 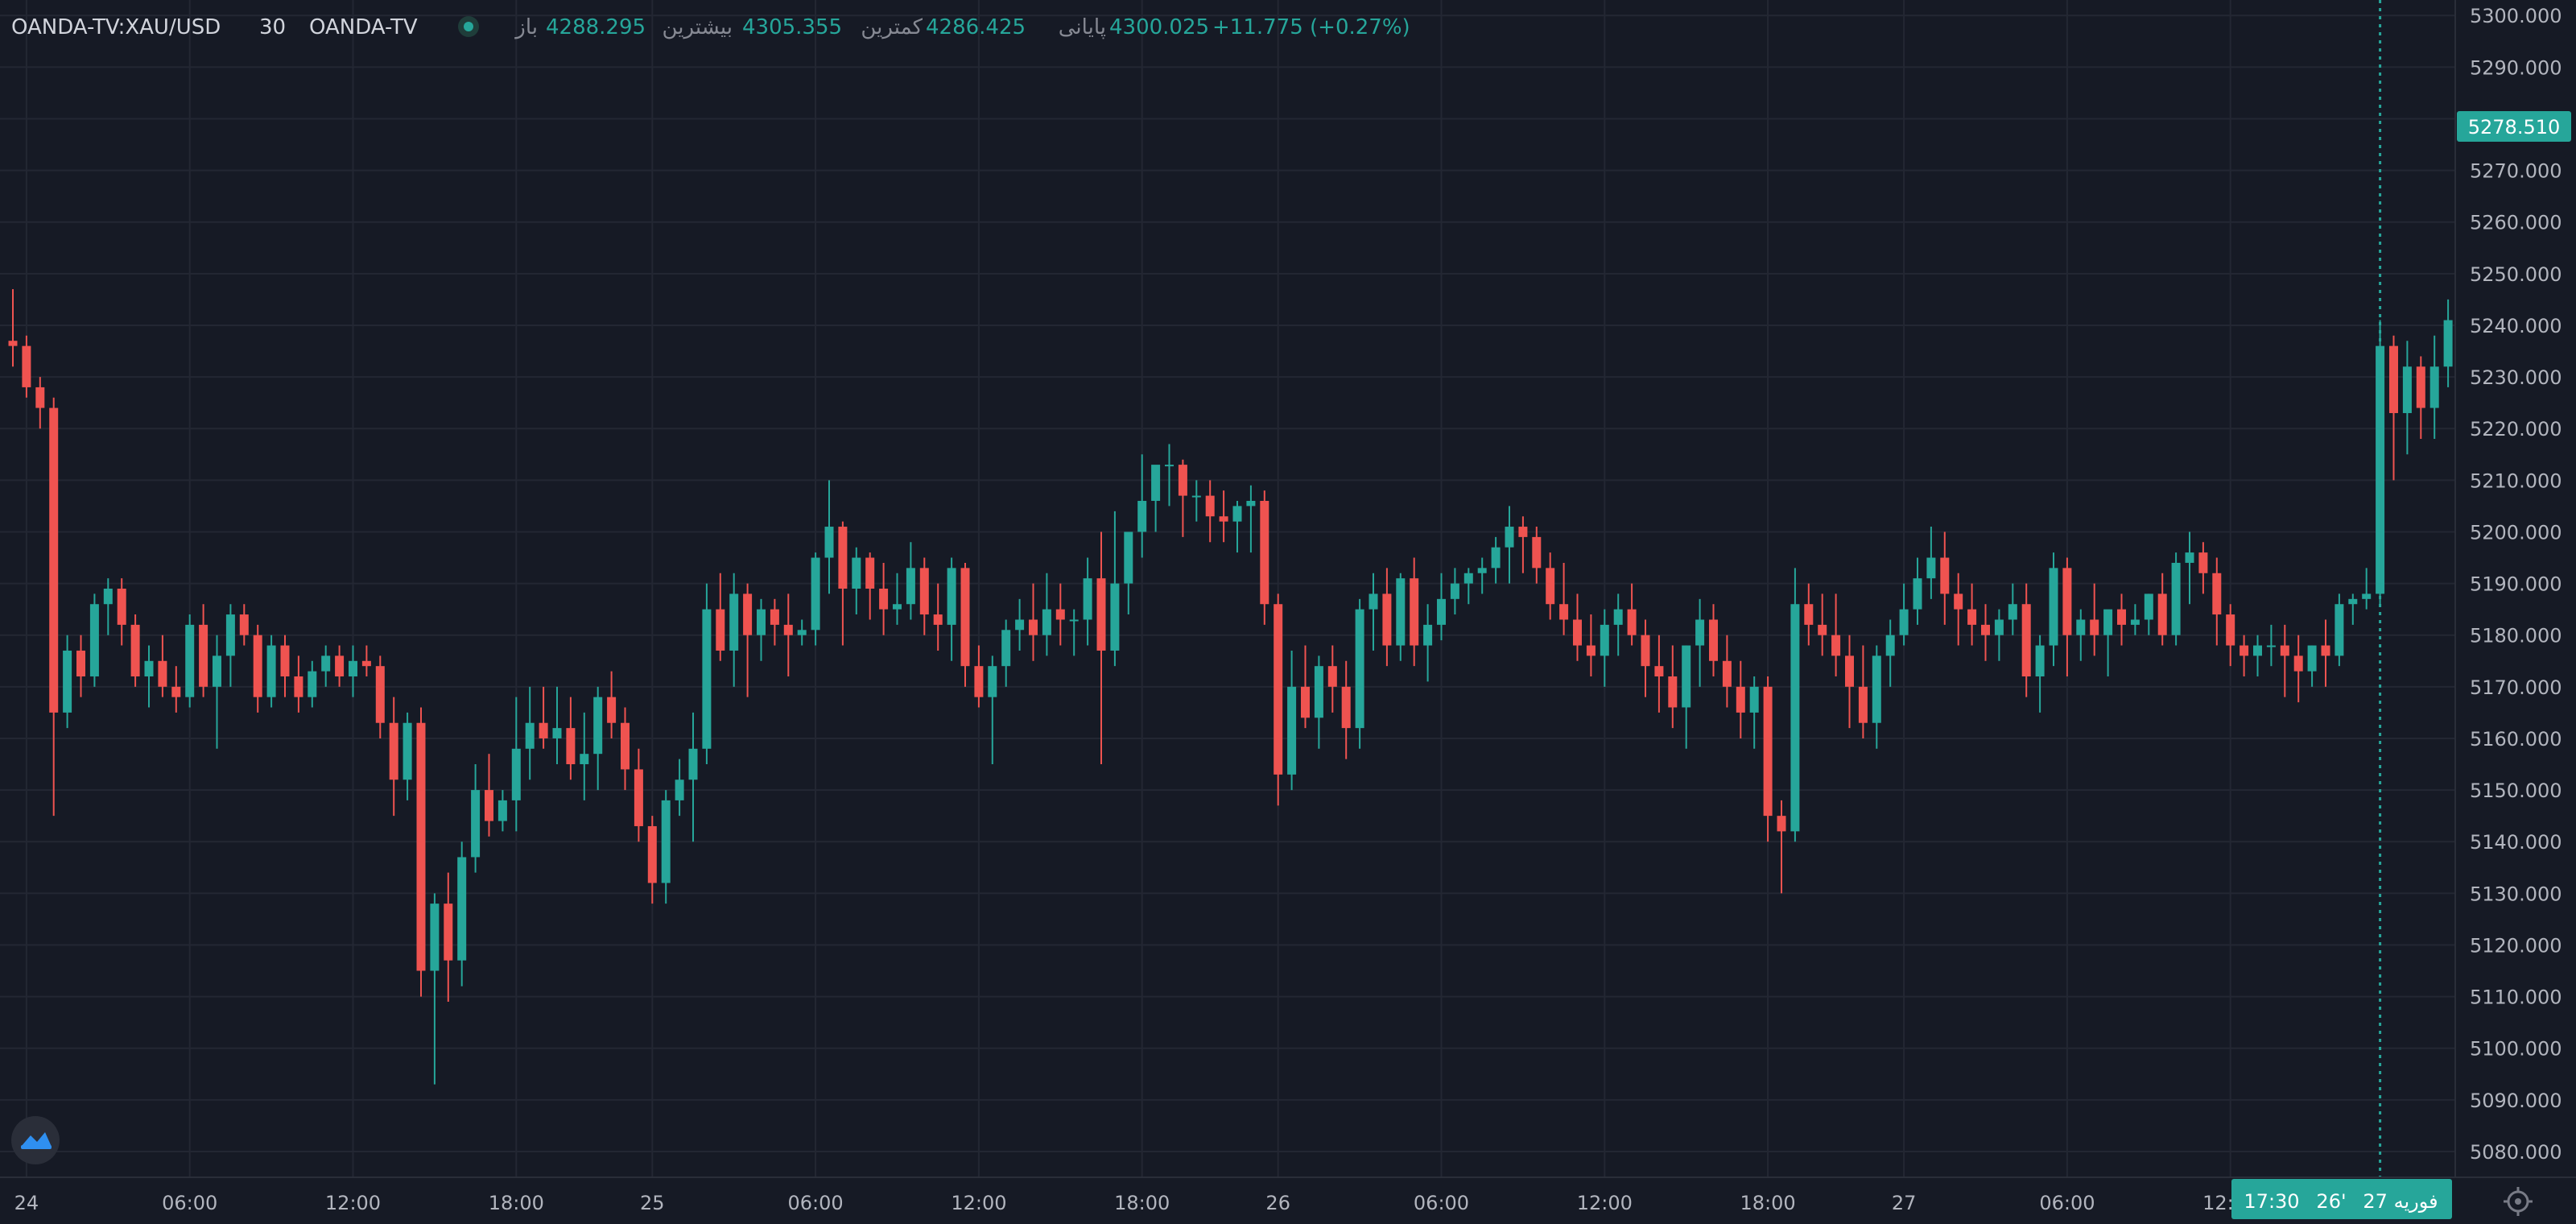 What do you see at coordinates (1288, 1200) in the screenshot?
I see `time-axis` at bounding box center [1288, 1200].